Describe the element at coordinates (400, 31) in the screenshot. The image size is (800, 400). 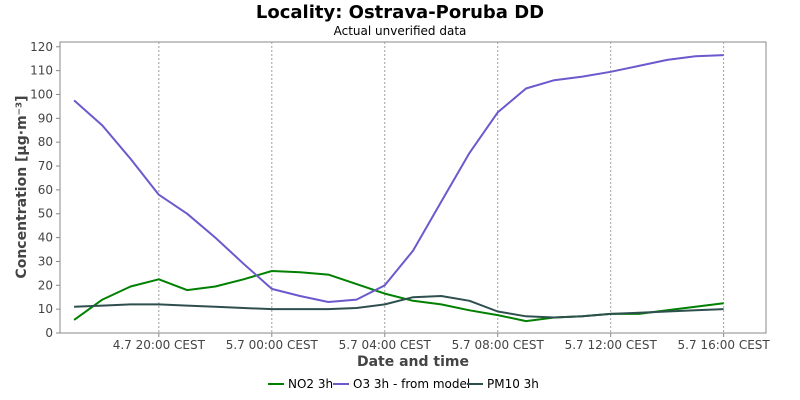
I see `chart-subtitle: Actual unverified data` at that location.